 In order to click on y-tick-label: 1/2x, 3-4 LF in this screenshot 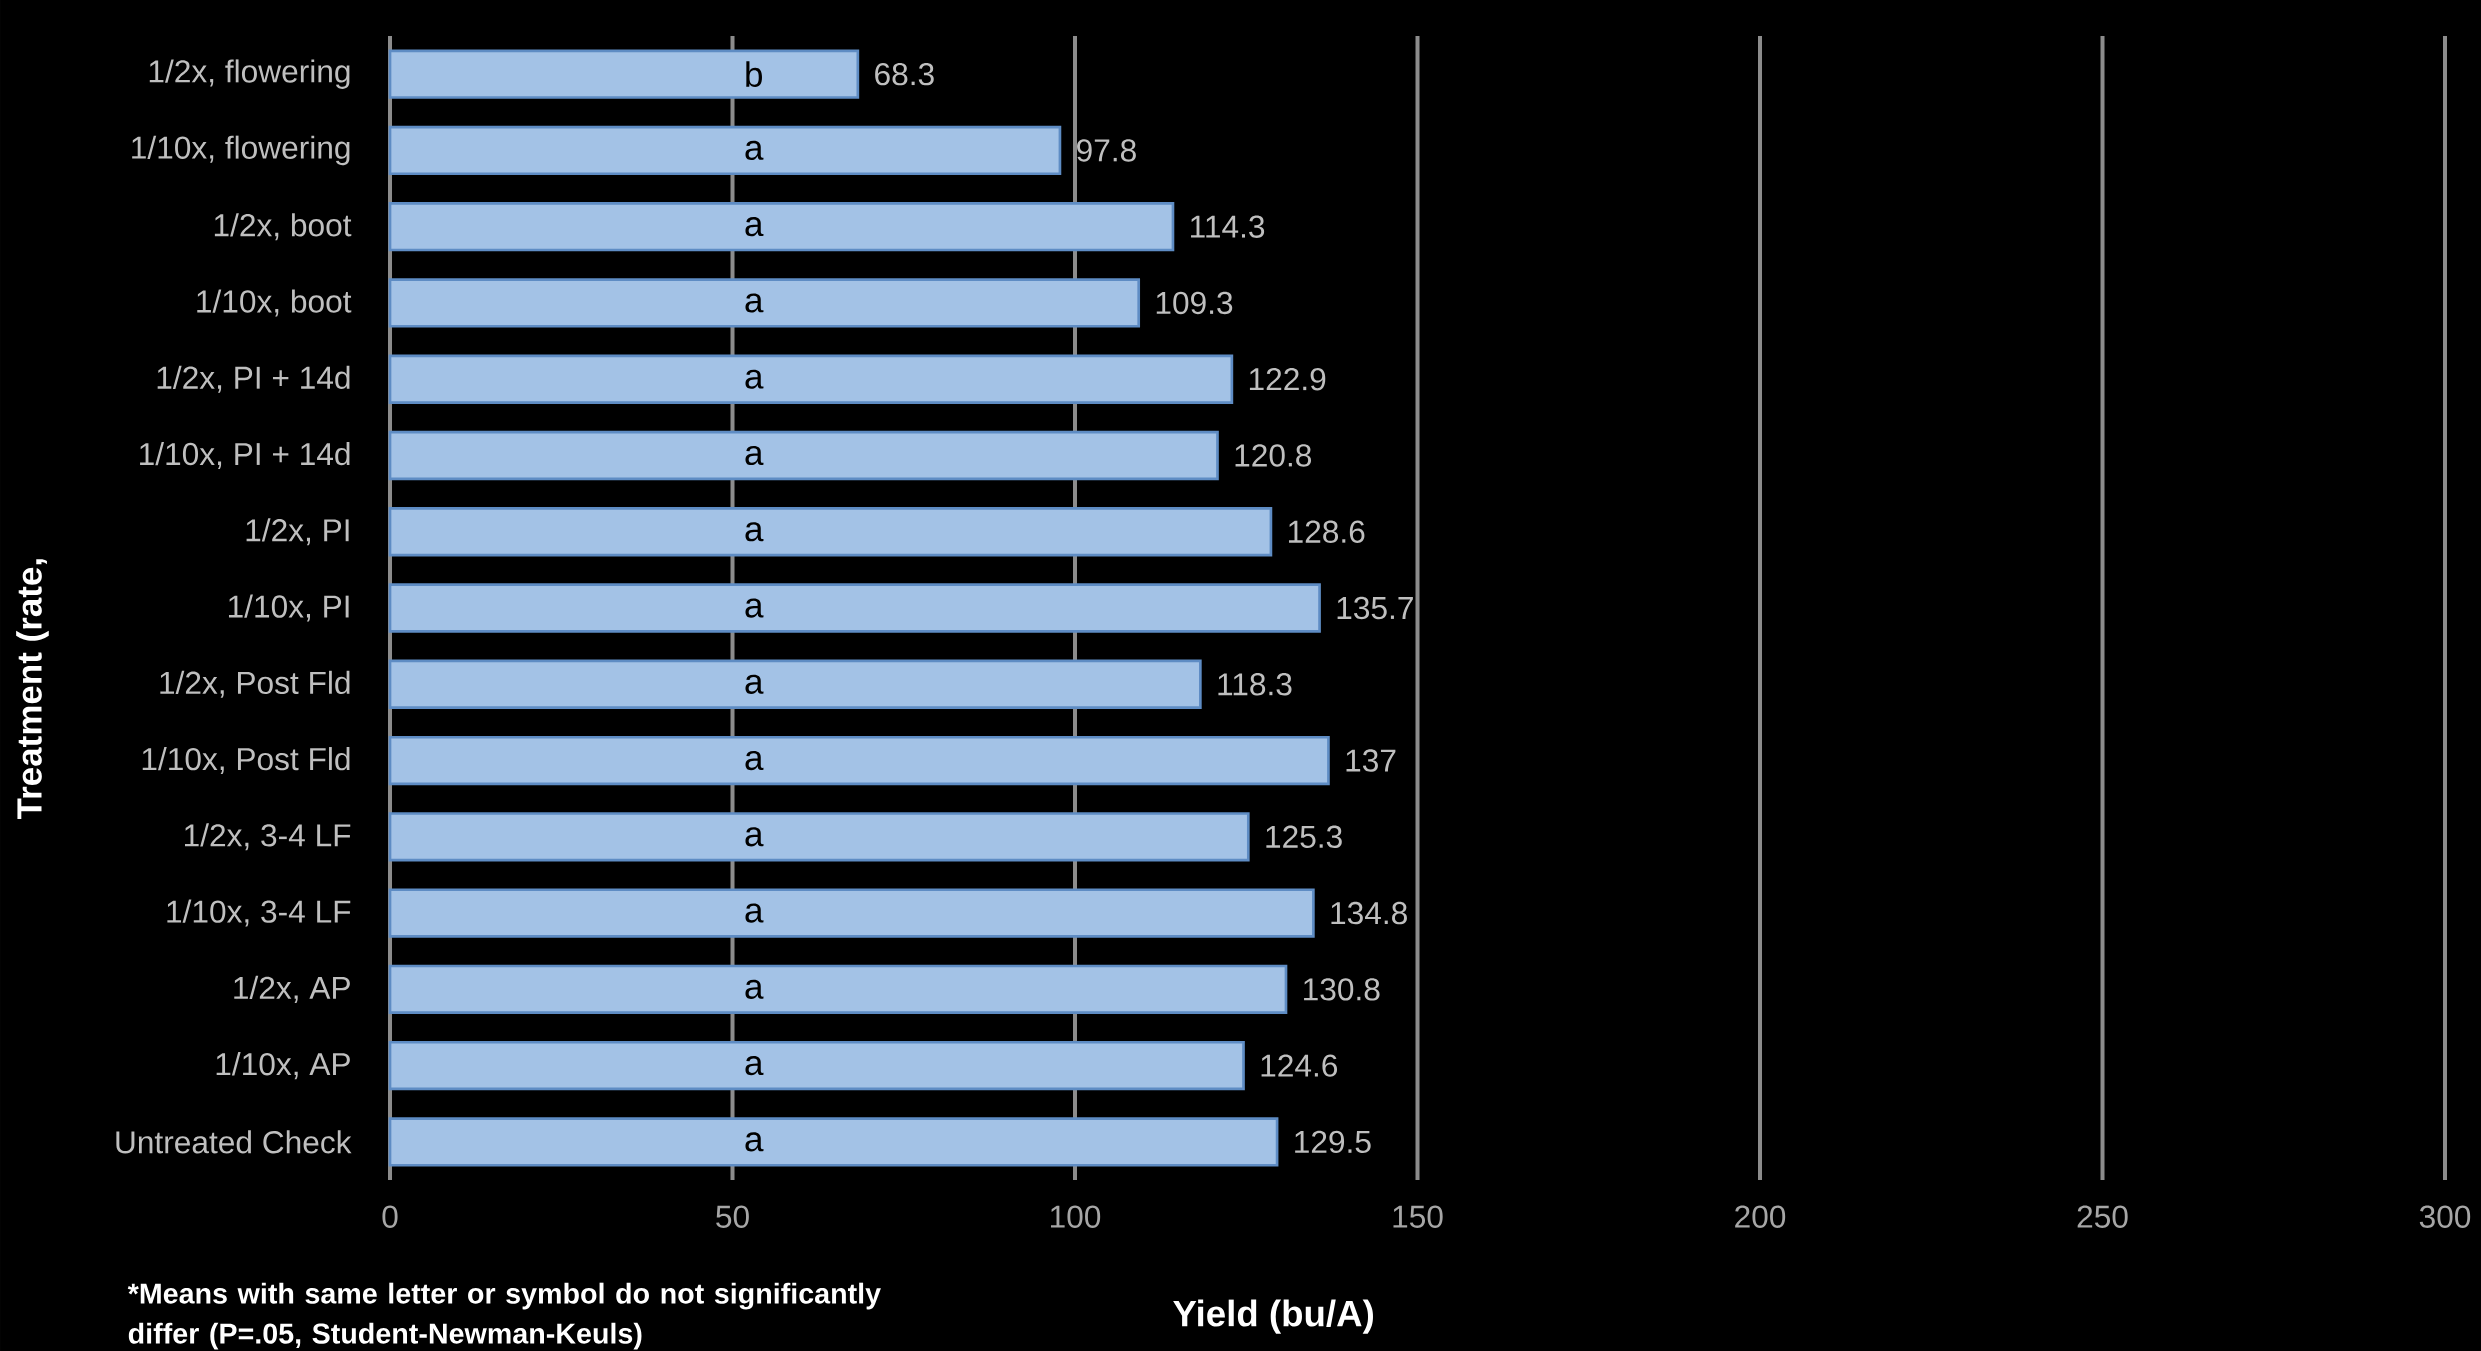, I will do `click(268, 837)`.